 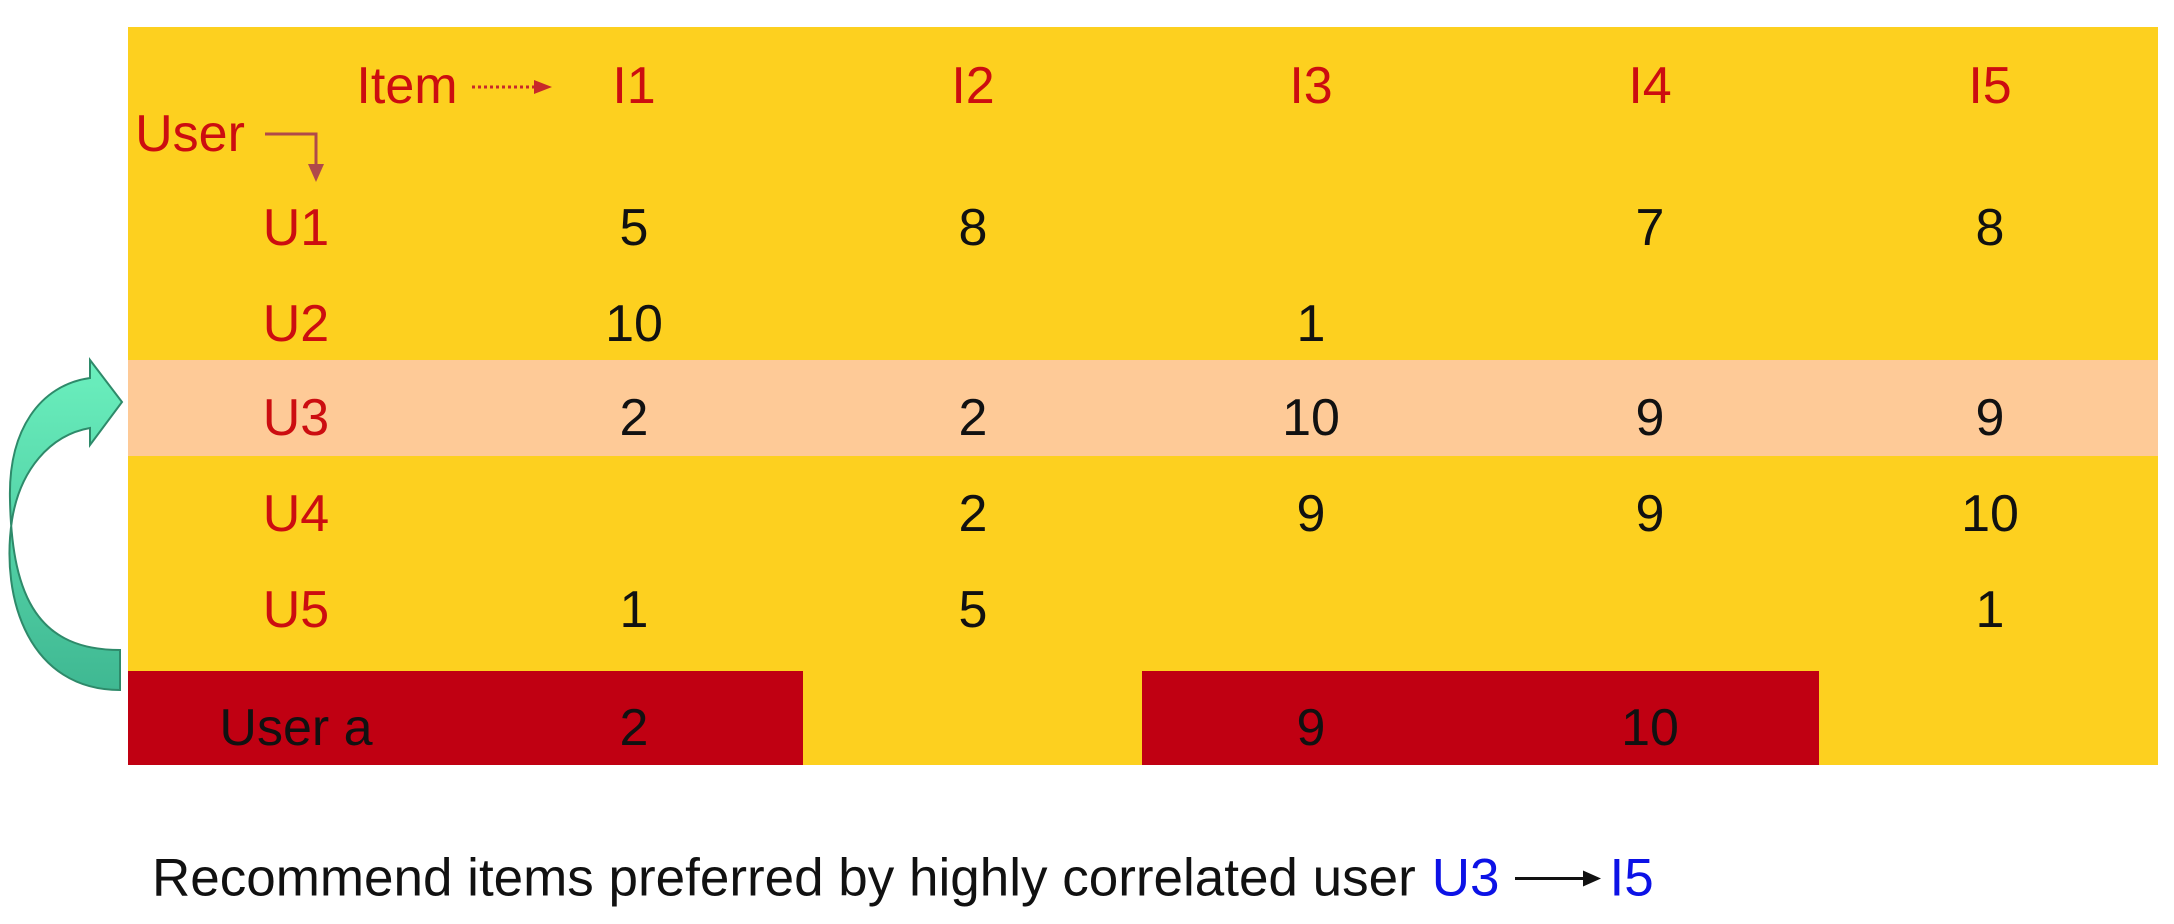 What do you see at coordinates (190, 134) in the screenshot?
I see `user-axis-label: User` at bounding box center [190, 134].